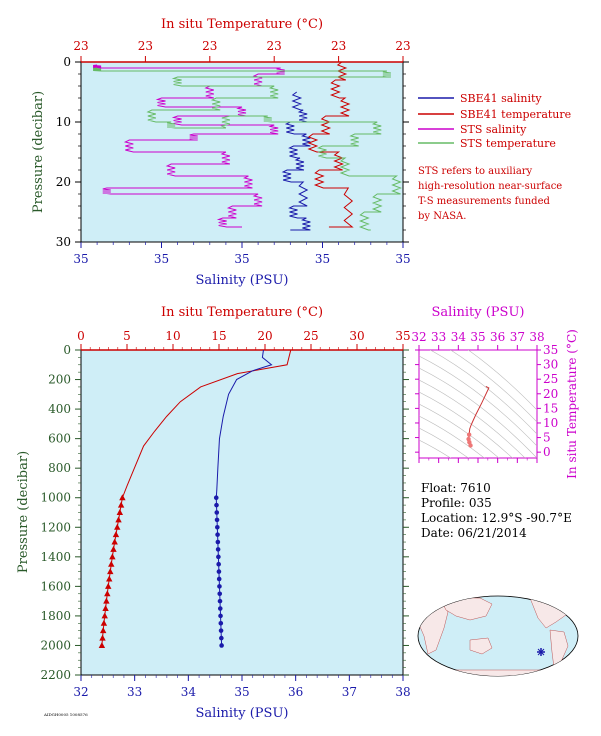  What do you see at coordinates (438, 337) in the screenshot?
I see `ts-salinity-tick-label: 33` at bounding box center [438, 337].